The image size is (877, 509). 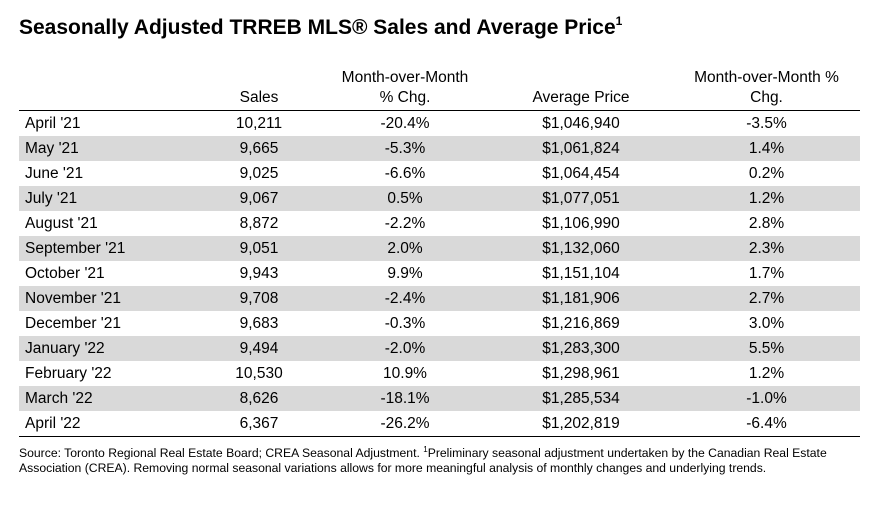 I want to click on cell-sales: 9,051, so click(x=259, y=248).